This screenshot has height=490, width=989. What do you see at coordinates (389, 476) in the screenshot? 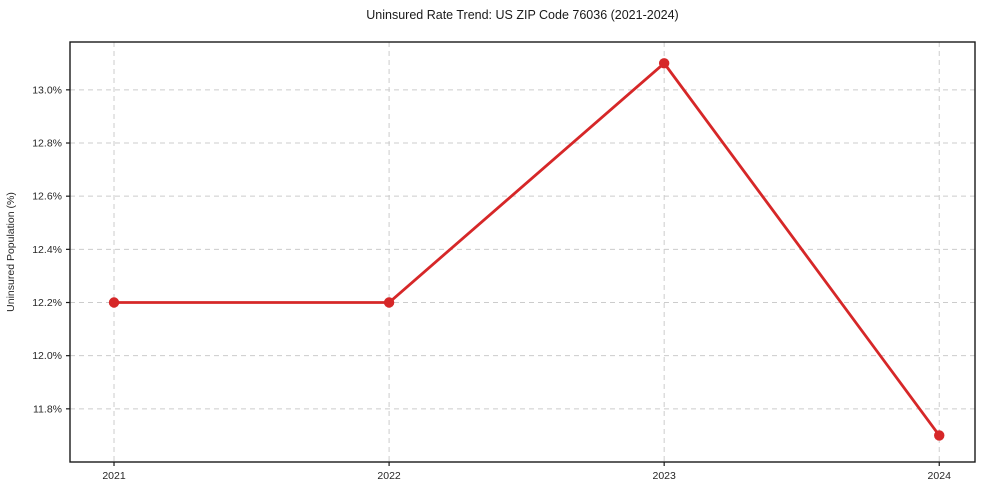
I see `x-tick-label: 2022` at bounding box center [389, 476].